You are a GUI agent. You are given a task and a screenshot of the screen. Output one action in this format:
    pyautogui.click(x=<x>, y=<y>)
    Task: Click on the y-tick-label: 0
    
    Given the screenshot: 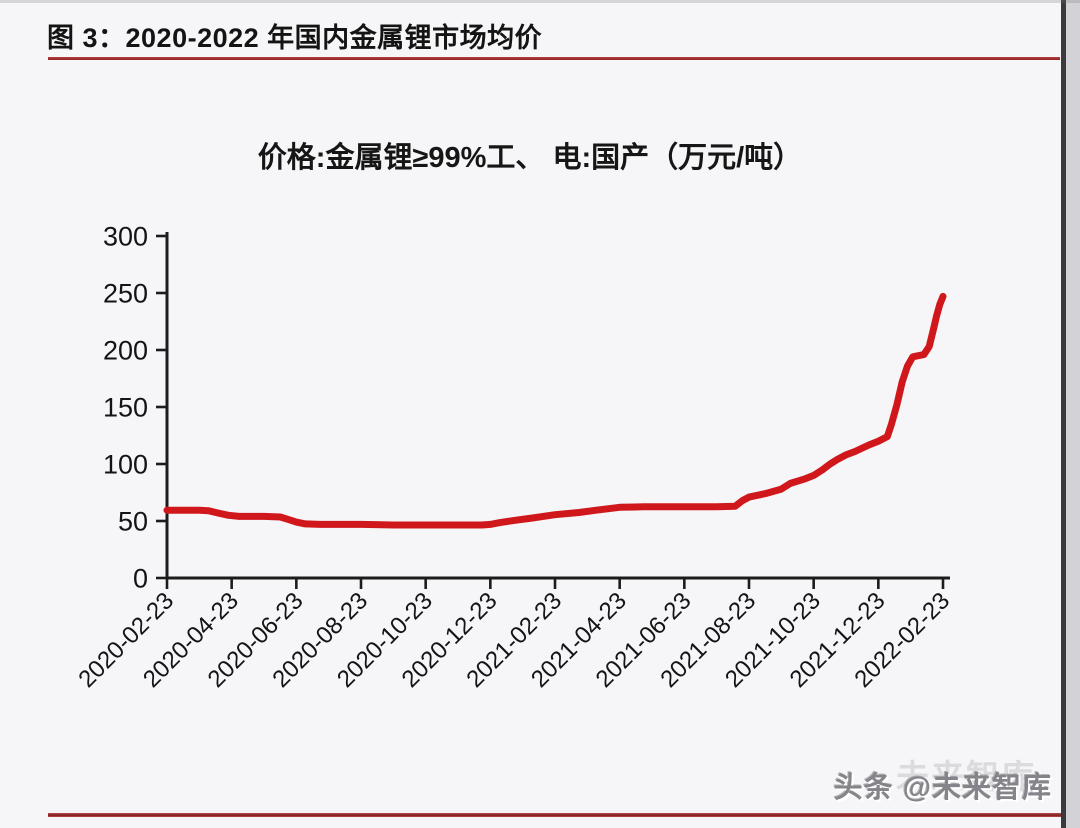 What is the action you would take?
    pyautogui.click(x=140, y=579)
    